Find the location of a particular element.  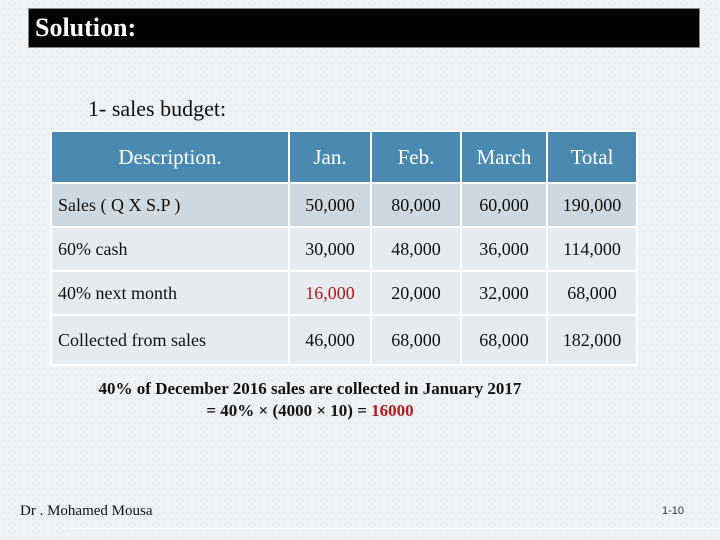

note-line-2: = 40% × (4000 × 10) = 16000 is located at coordinates (310, 411).